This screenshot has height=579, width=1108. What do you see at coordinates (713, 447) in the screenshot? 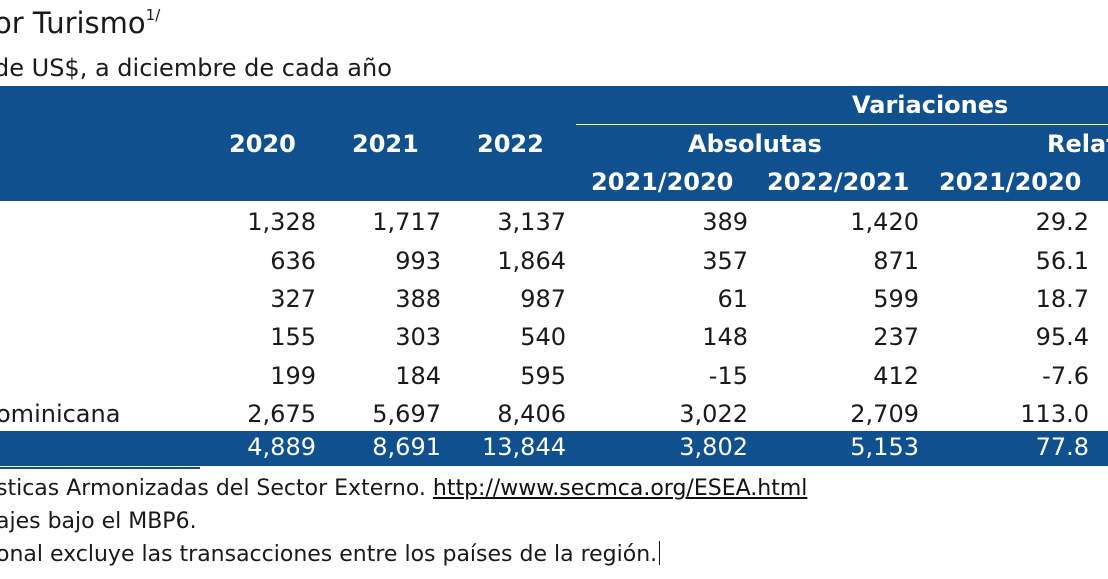
I see `total-cell: 3,802` at bounding box center [713, 447].